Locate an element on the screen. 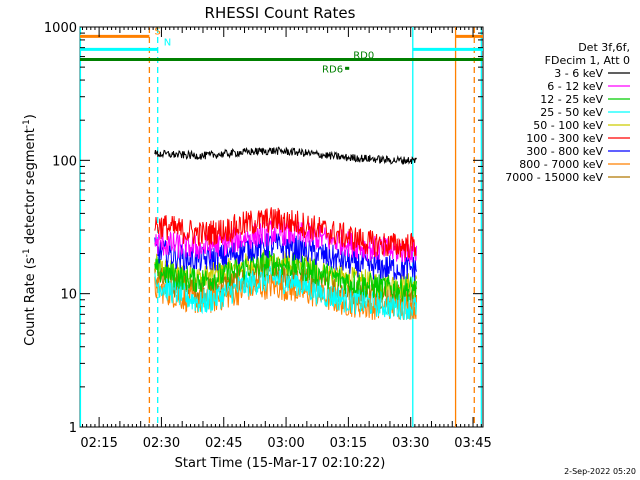 The width and height of the screenshot is (640, 480). y-tick-label: 1000 is located at coordinates (60, 28).